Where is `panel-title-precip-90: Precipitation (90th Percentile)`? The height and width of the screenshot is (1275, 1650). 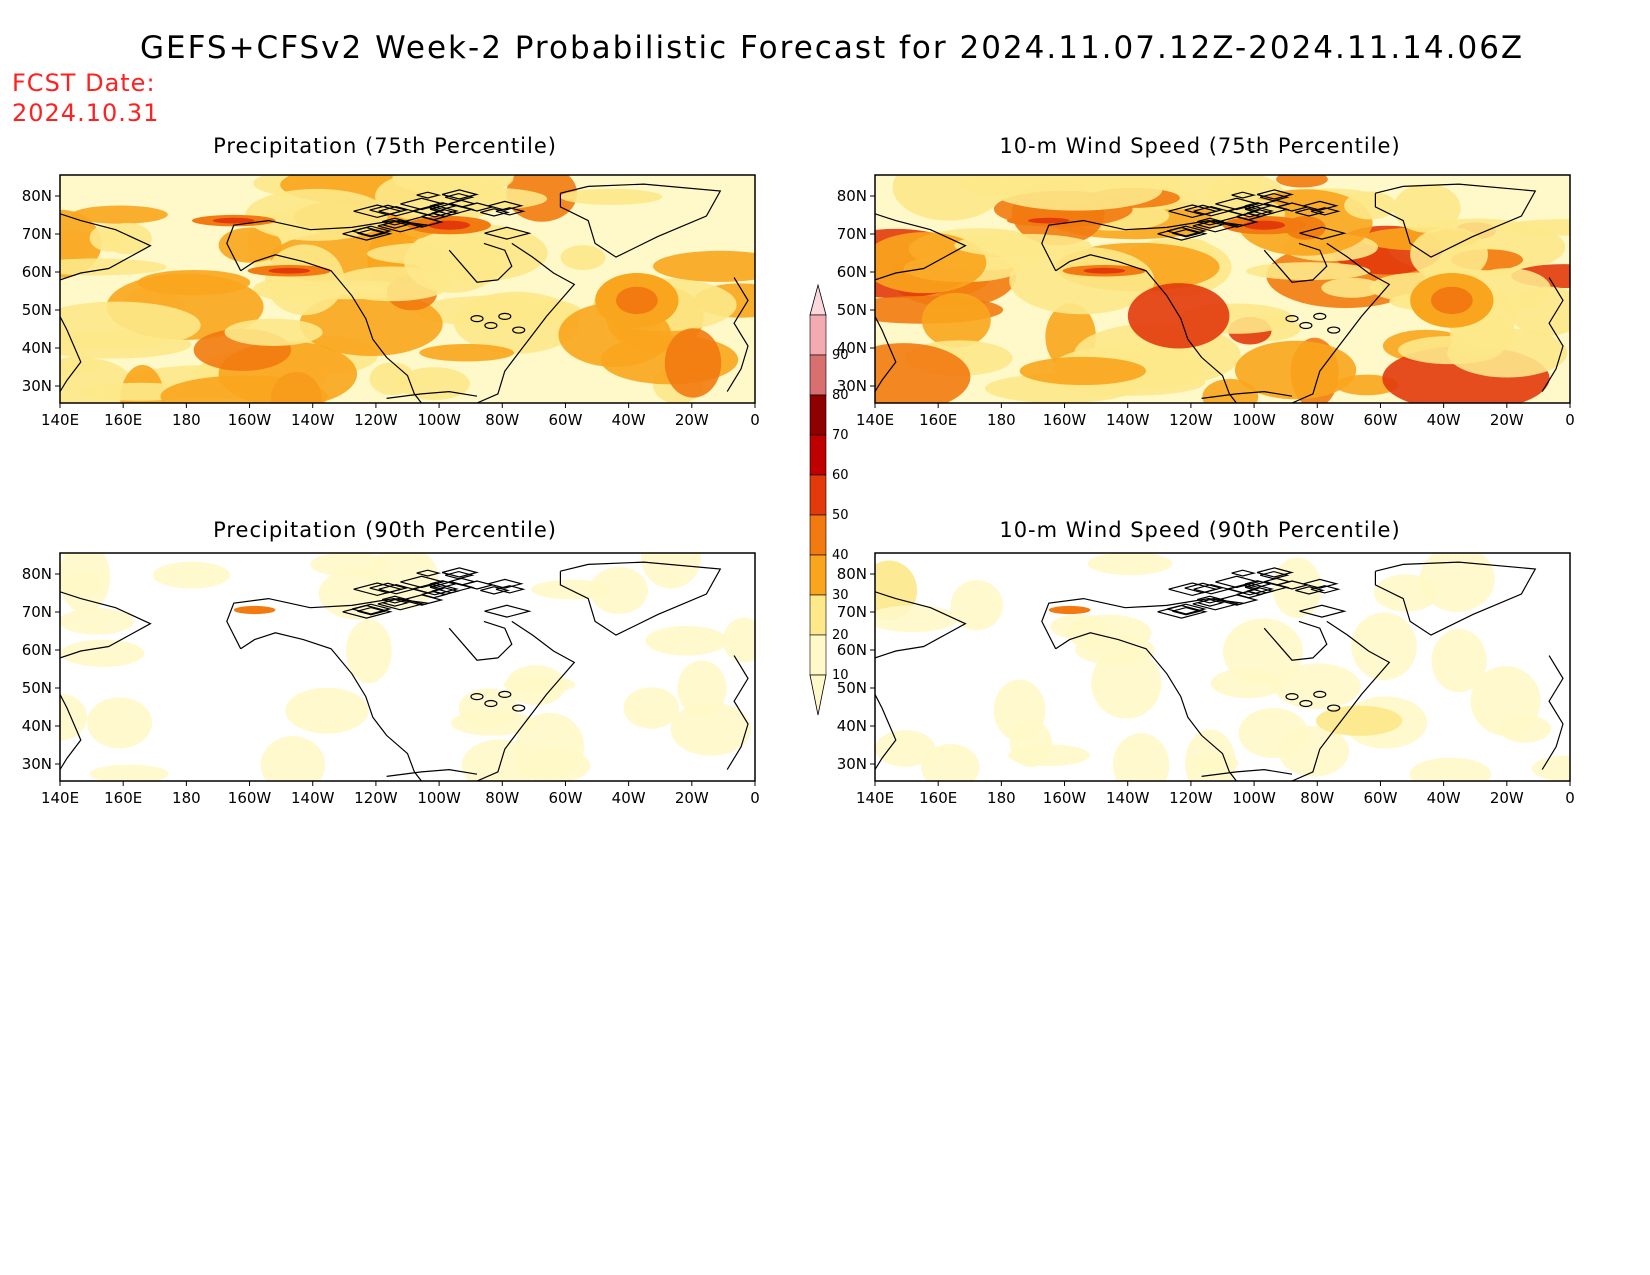 panel-title-precip-90: Precipitation (90th Percentile) is located at coordinates (385, 530).